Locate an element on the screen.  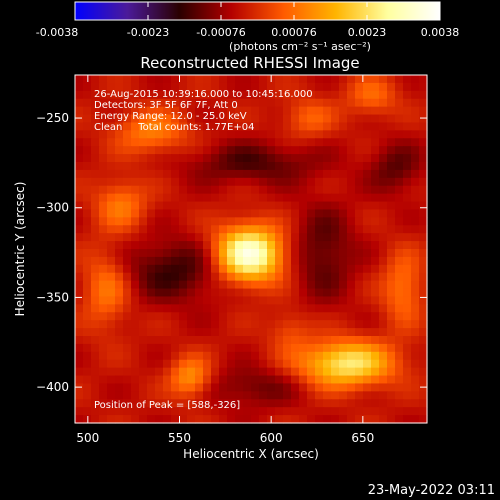
y-tick-label: −400 is located at coordinates (52, 387).